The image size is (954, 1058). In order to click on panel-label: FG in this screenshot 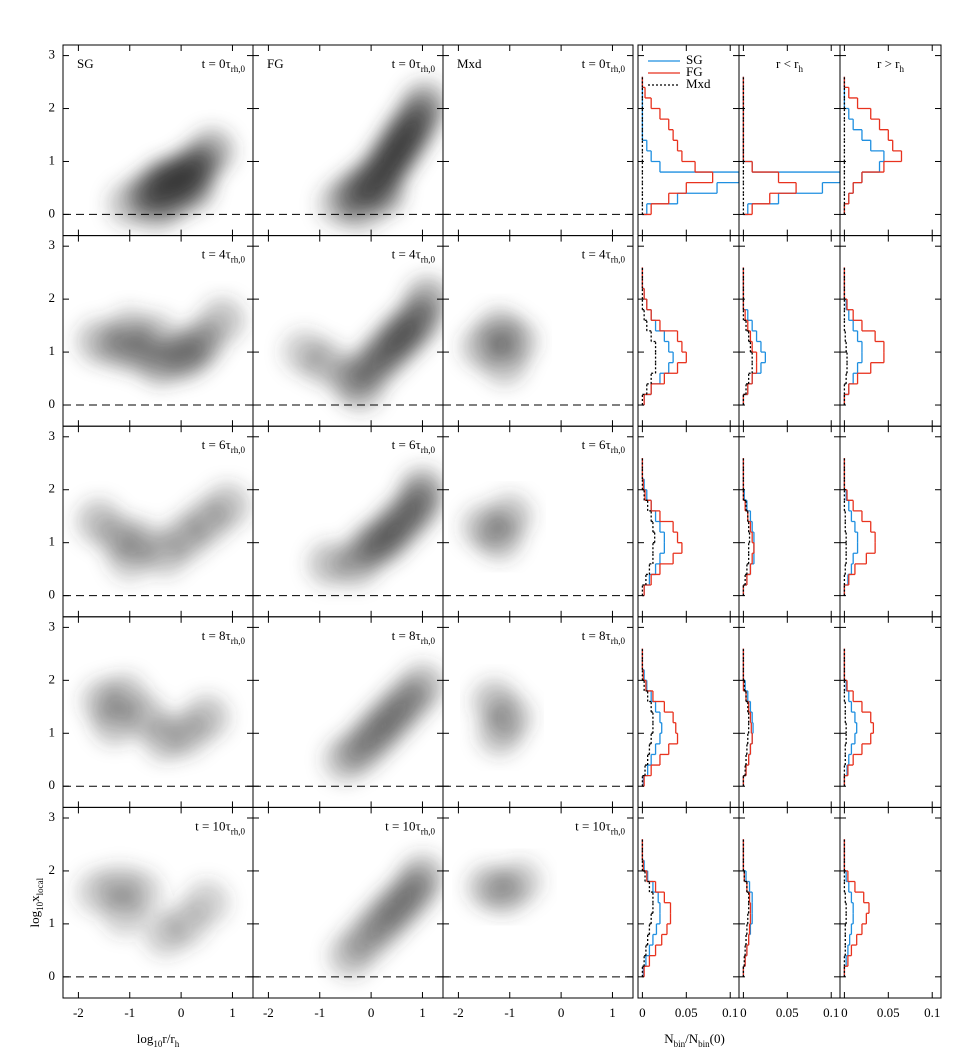, I will do `click(275, 63)`.